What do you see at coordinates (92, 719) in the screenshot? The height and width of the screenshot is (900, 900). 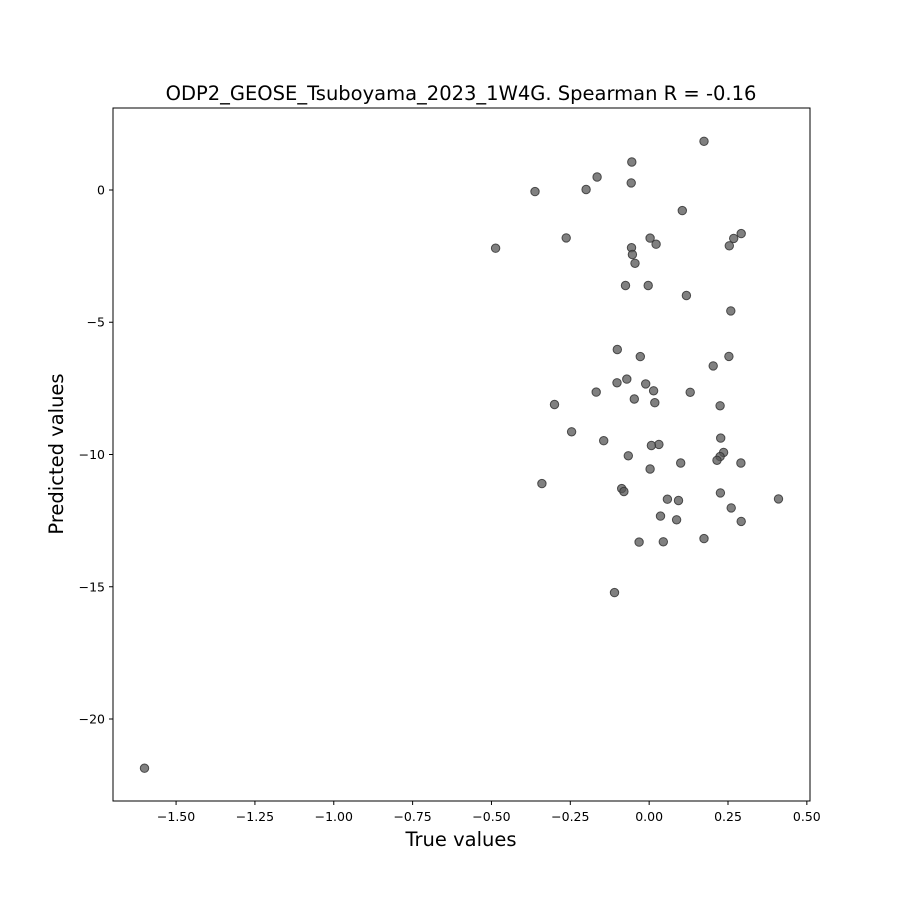 I see `y-tick-label: −20` at bounding box center [92, 719].